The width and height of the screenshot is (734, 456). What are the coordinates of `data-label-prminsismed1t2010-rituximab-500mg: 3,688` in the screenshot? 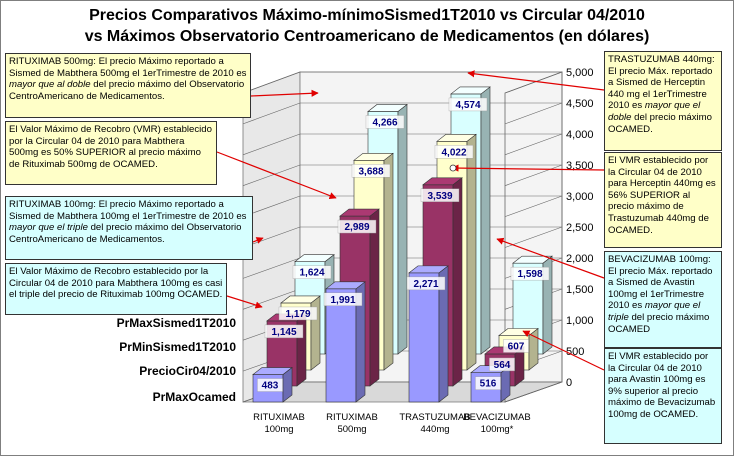 It's located at (370, 171).